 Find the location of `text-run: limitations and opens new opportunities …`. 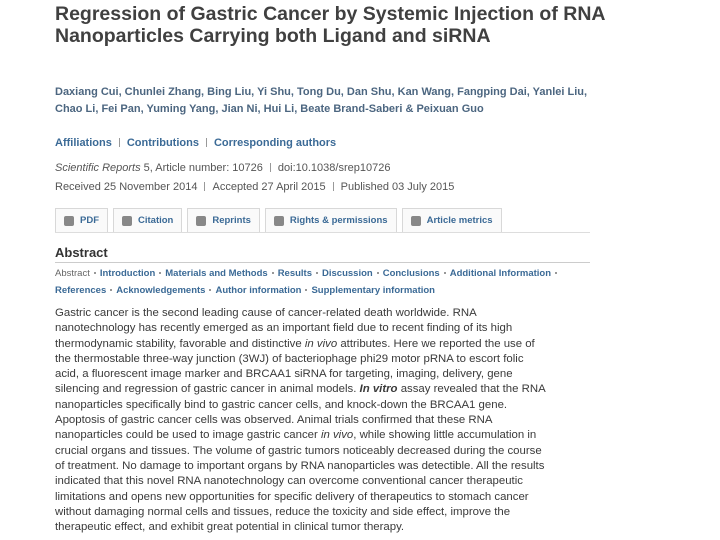

text-run: limitations and opens new opportunities … is located at coordinates (292, 496).